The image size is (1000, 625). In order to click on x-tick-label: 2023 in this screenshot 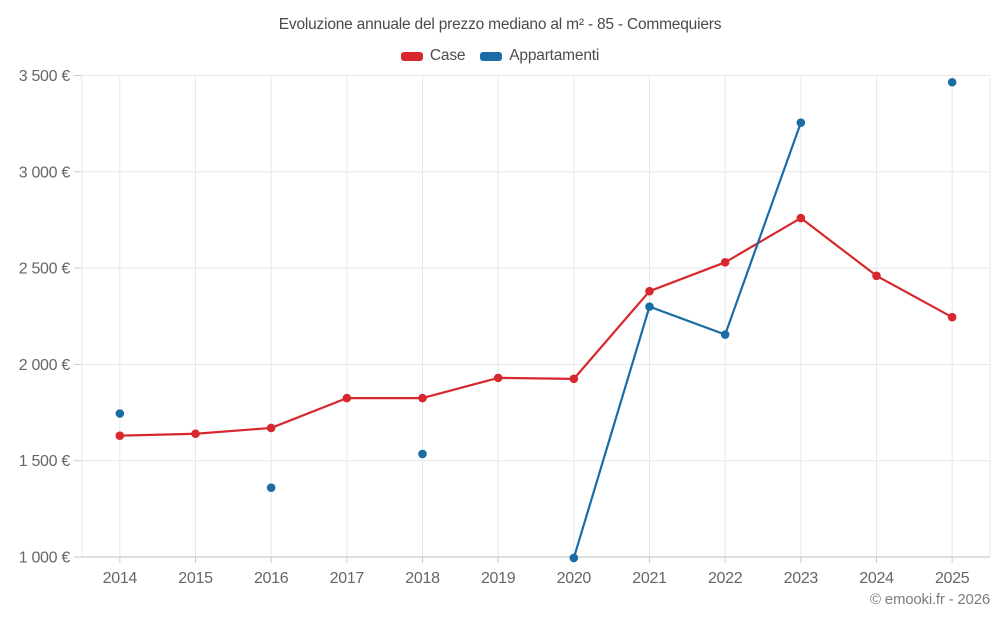, I will do `click(801, 578)`.